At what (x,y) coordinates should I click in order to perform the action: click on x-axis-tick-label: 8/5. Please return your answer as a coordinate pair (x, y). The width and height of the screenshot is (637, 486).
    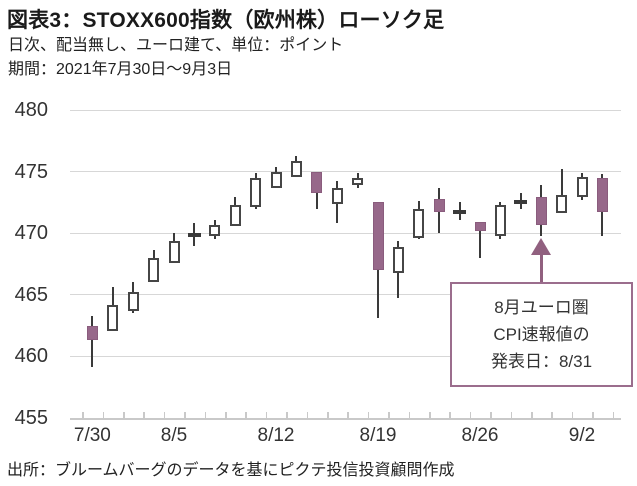
    Looking at the image, I should click on (174, 435).